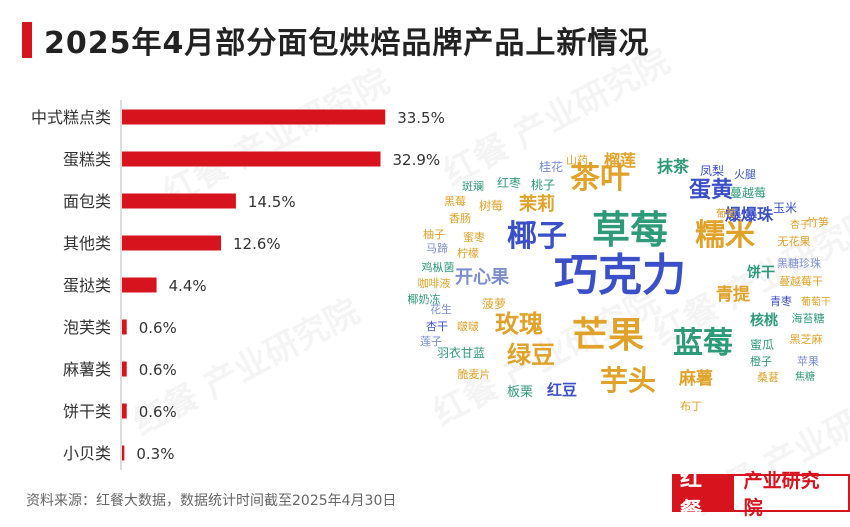 The image size is (850, 527). Describe the element at coordinates (474, 374) in the screenshot. I see `word-cloud-term: 脆麦片` at that location.